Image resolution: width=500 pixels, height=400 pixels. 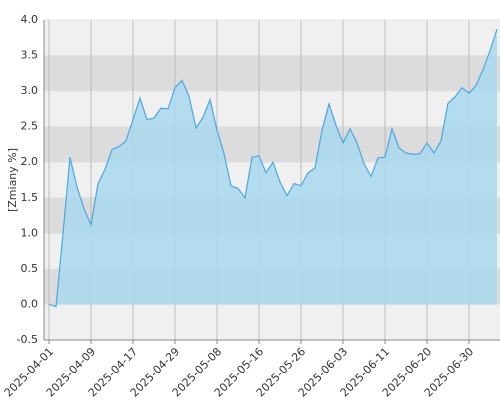 I want to click on y-tick-label: -0.5, so click(x=27, y=339).